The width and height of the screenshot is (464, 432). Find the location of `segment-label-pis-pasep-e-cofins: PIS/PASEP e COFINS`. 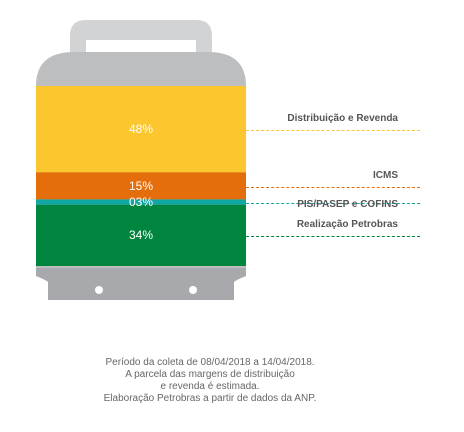

segment-label-pis-pasep-e-cofins: PIS/PASEP e COFINS is located at coordinates (347, 205).